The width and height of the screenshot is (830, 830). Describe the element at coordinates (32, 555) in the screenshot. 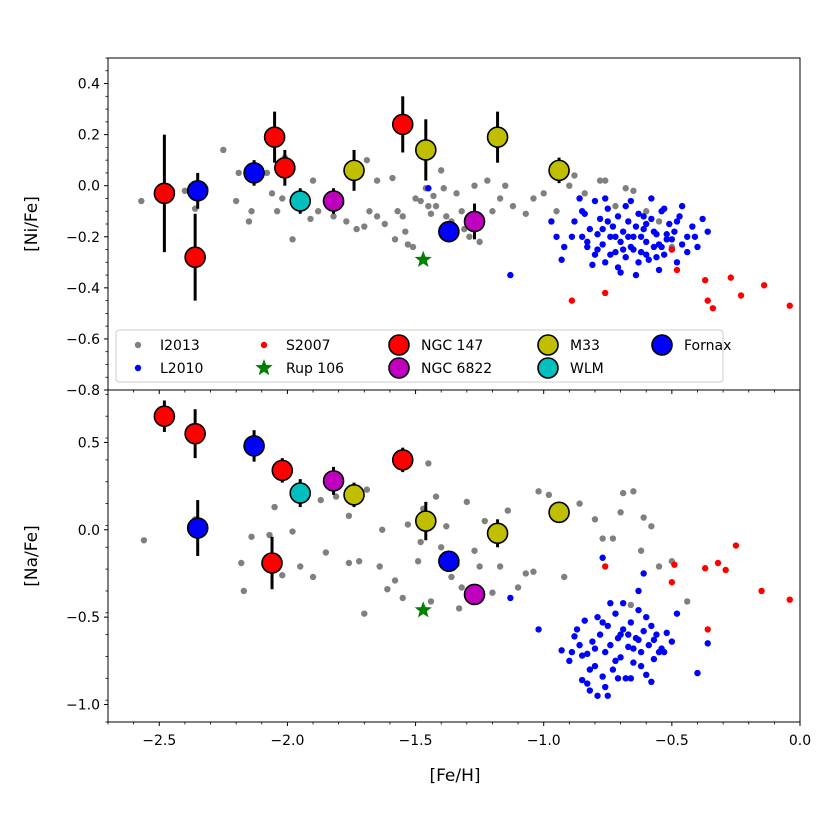

I see `y-axis-label: [Na/Fe]` at that location.